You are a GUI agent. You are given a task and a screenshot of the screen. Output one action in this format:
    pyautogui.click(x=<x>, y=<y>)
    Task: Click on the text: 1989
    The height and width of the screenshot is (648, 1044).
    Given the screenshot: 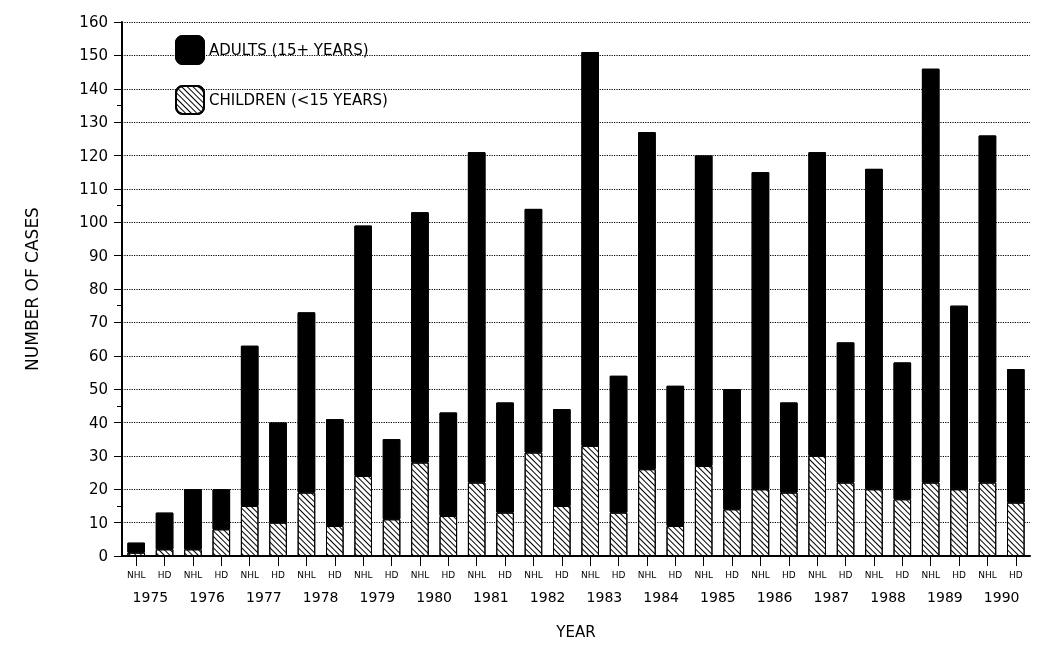 What is the action you would take?
    pyautogui.click(x=945, y=597)
    